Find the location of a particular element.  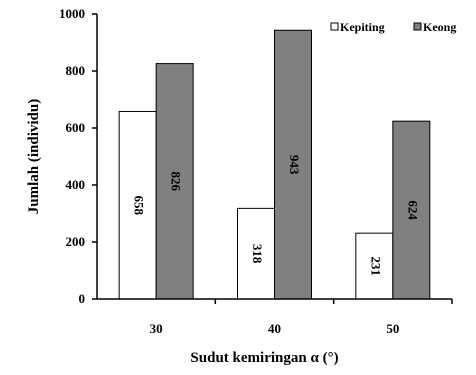

legend-label-kepiting: Kepiting is located at coordinates (362, 27).